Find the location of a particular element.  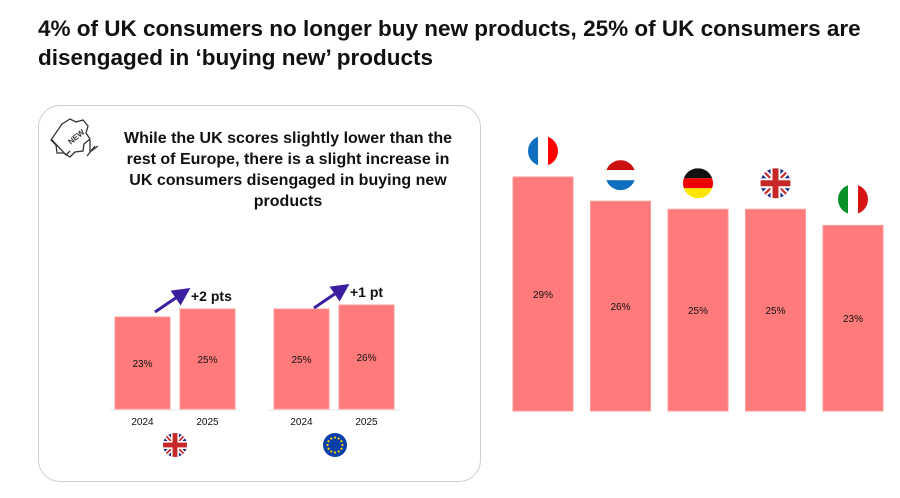

new-badge-icon: NEW is located at coordinates (74, 138).